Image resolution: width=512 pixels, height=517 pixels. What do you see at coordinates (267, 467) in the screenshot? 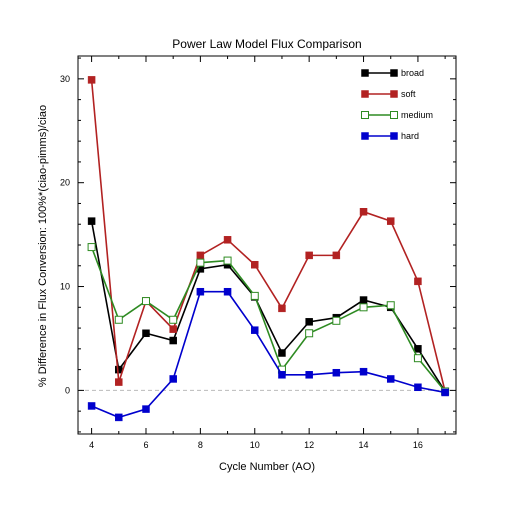
I see `x-axis-label: Cycle Number (AO)` at bounding box center [267, 467].